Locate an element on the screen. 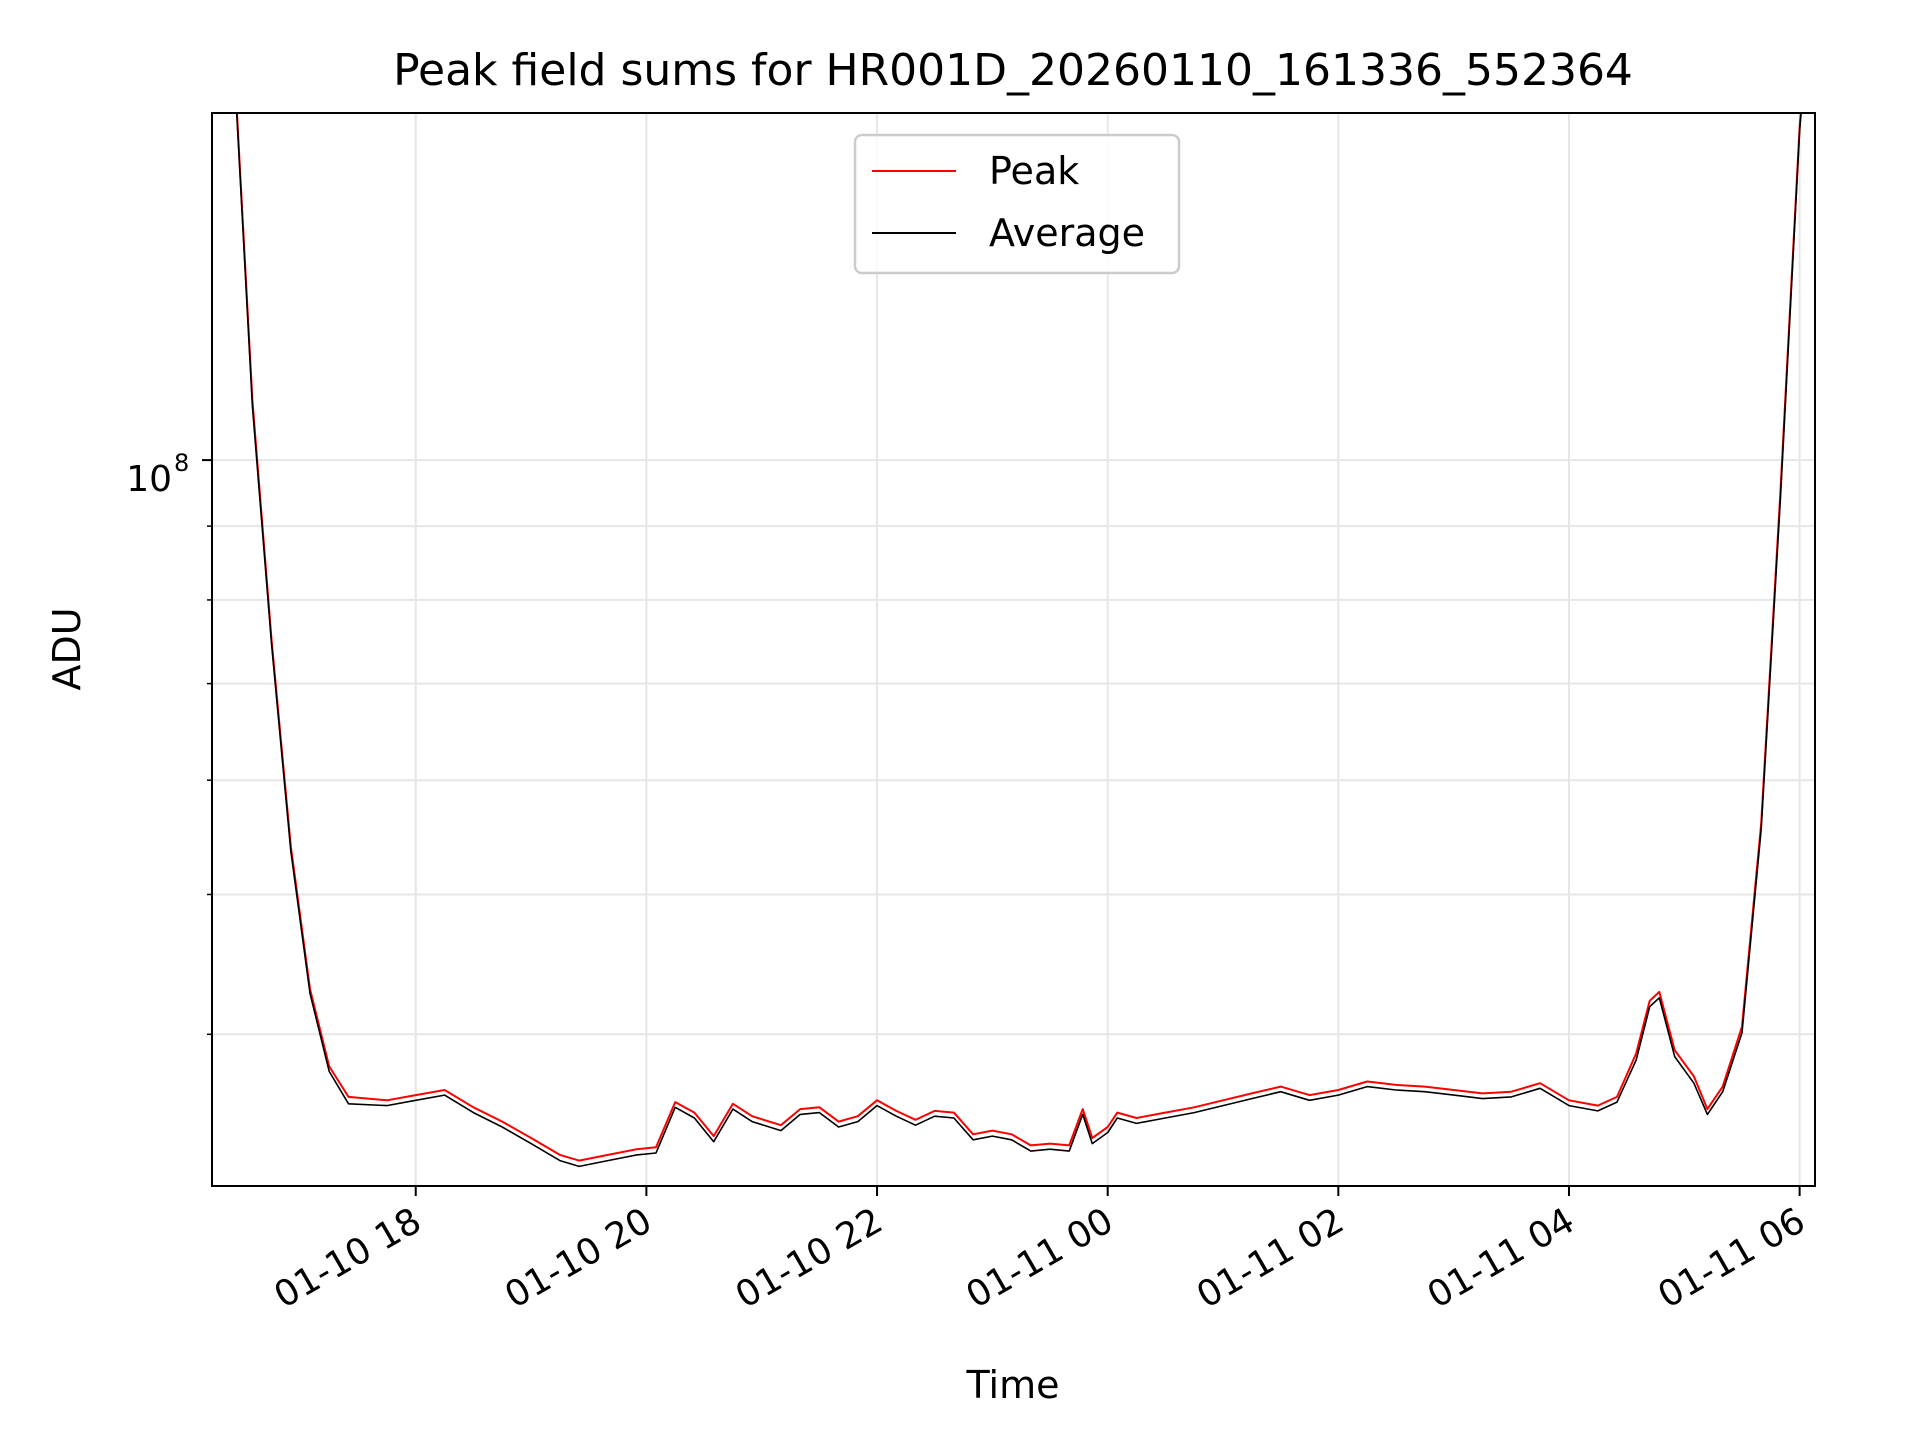 The image size is (1920, 1440). y-tick-label-exponent: 8 is located at coordinates (181, 463).